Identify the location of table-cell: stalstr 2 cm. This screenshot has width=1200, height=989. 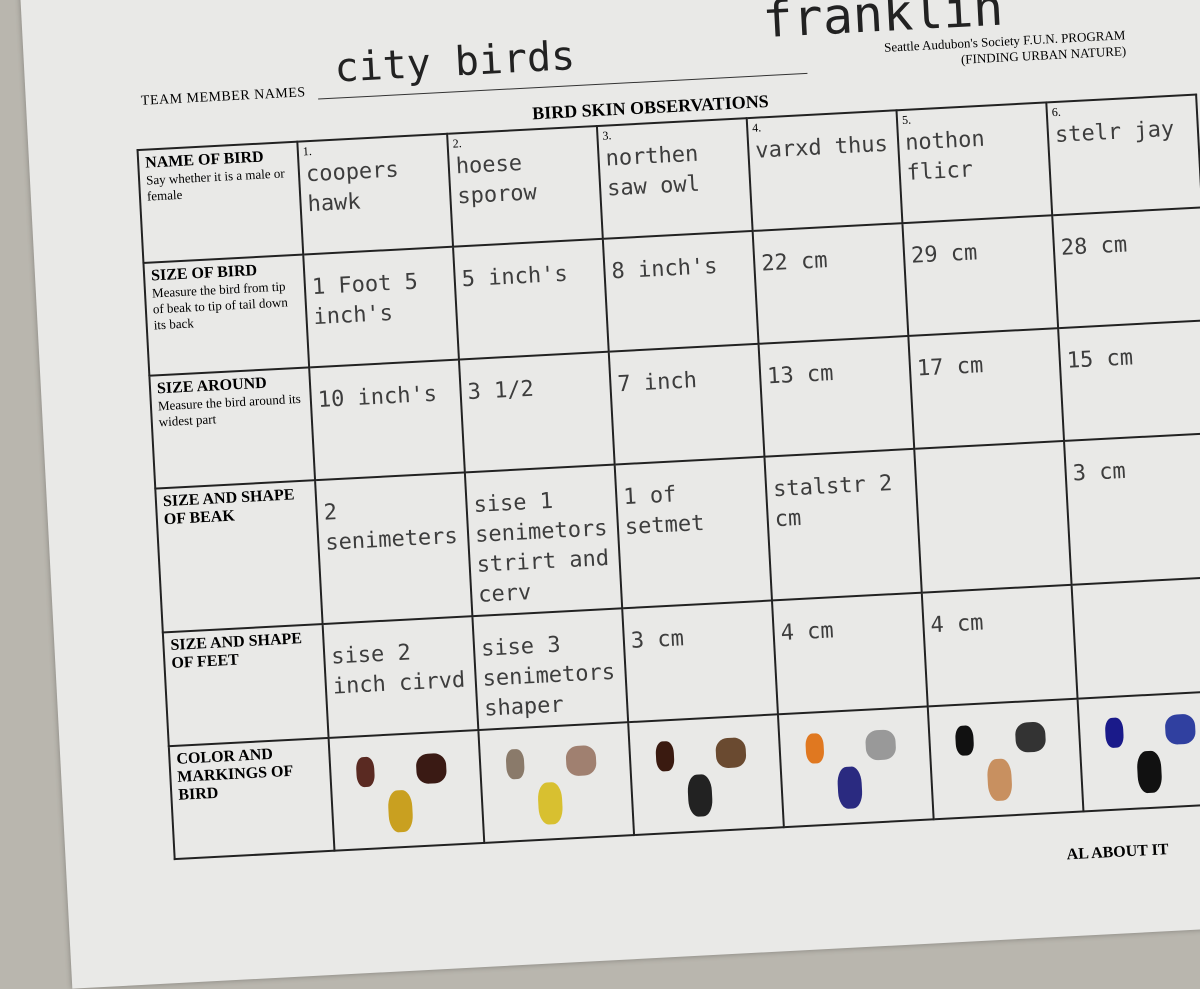
(843, 524).